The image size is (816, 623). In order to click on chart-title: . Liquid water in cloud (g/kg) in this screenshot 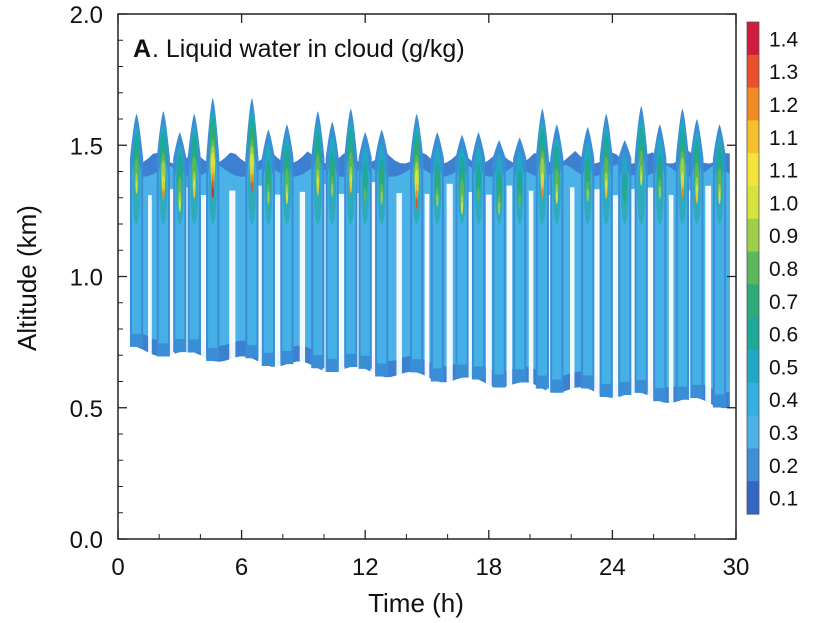, I will do `click(308, 49)`.